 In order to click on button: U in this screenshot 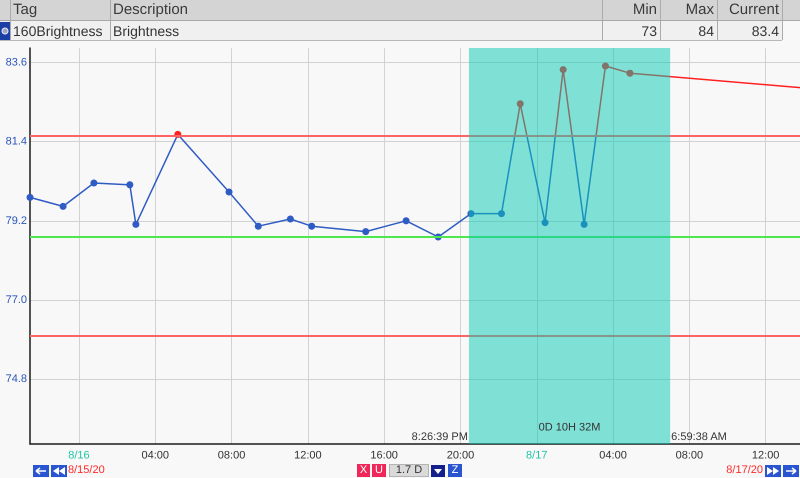, I will do `click(379, 470)`.